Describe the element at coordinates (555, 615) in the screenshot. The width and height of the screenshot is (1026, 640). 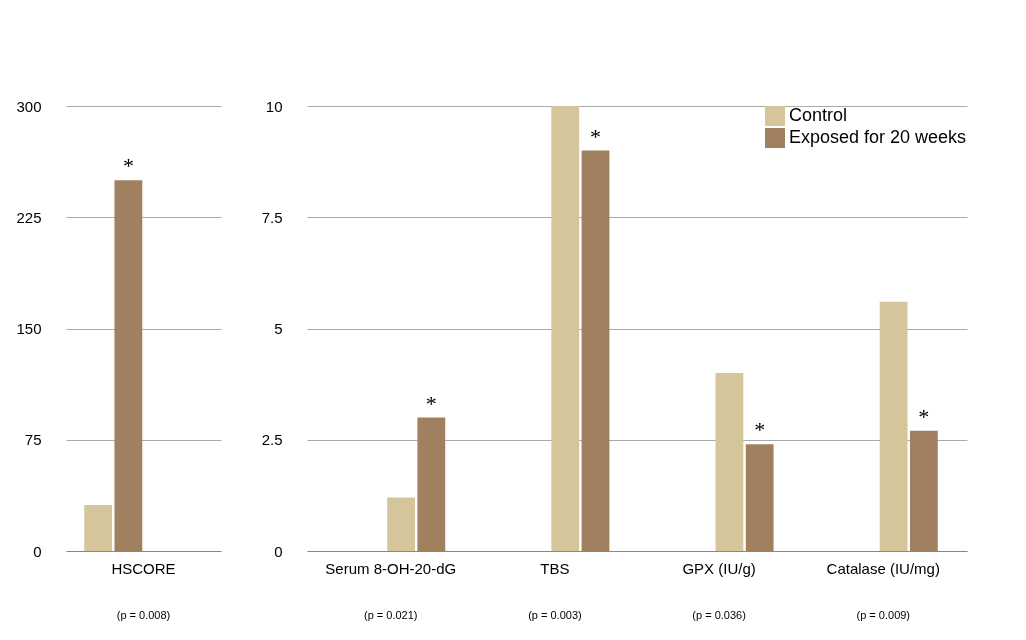
I see `text: (p = 0.003)` at that location.